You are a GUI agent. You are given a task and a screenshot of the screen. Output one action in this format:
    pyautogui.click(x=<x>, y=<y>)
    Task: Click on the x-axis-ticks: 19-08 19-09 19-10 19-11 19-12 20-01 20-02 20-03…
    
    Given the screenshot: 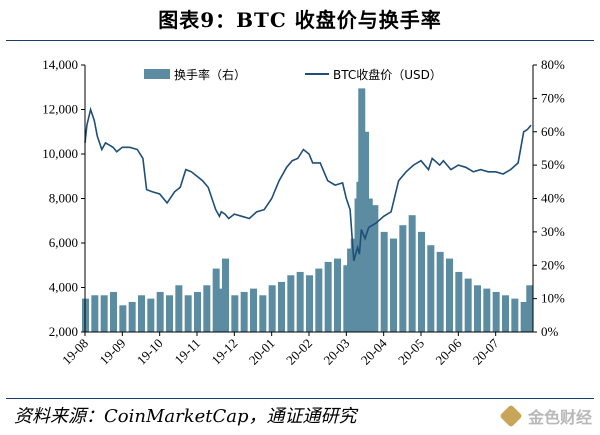 What is the action you would take?
    pyautogui.click(x=280, y=350)
    